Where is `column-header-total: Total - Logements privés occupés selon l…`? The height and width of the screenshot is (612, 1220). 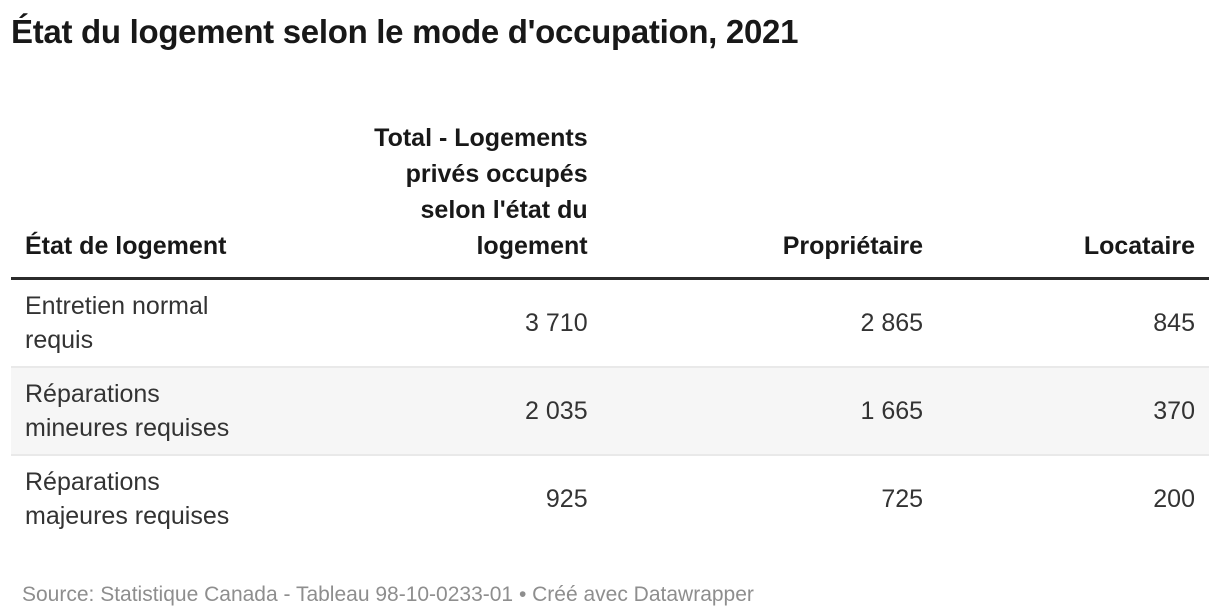
column-header-total: Total - Logements privés occupés selon l… is located at coordinates (461, 189).